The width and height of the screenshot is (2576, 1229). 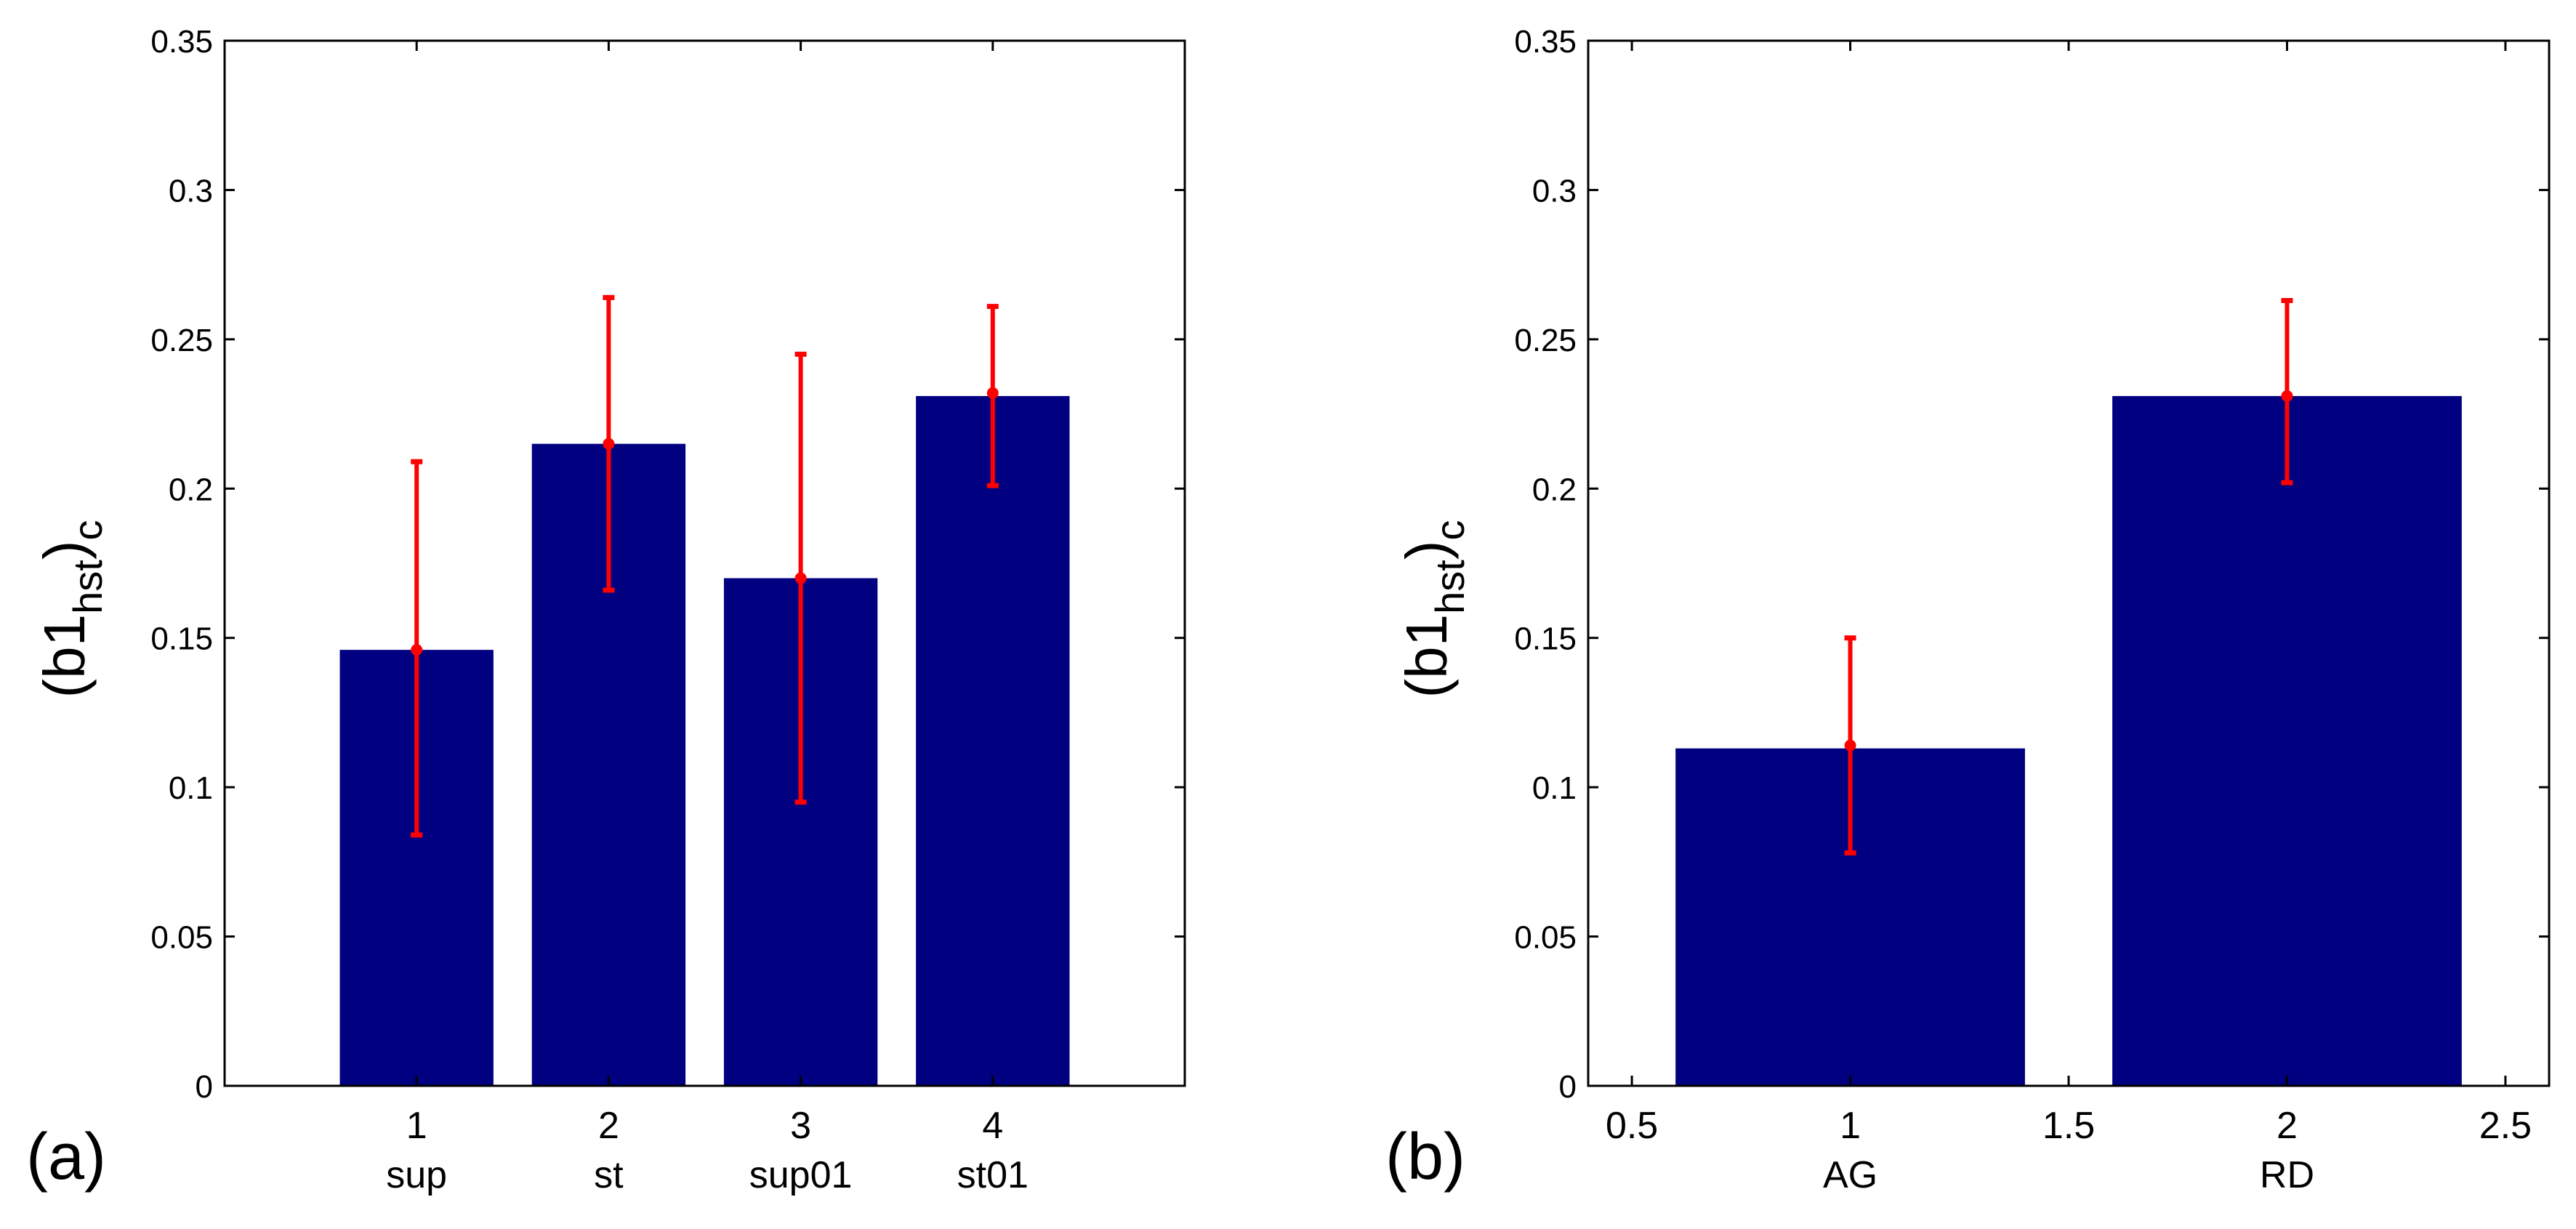 I want to click on panel-b-y-tick-label: 0.1, so click(x=1554, y=788).